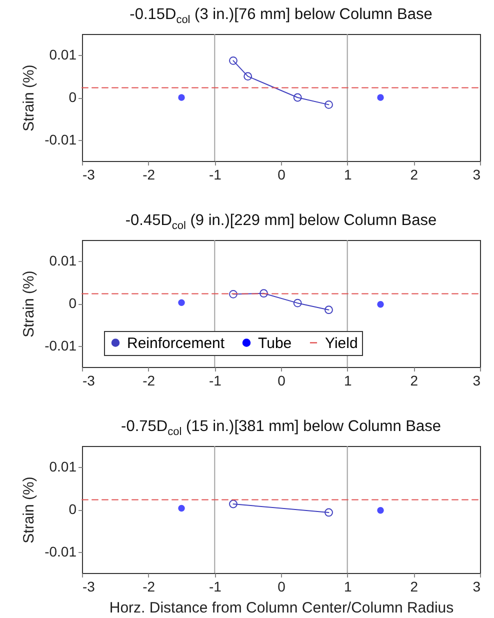  I want to click on legend-label: Reinforcement, so click(176, 343).